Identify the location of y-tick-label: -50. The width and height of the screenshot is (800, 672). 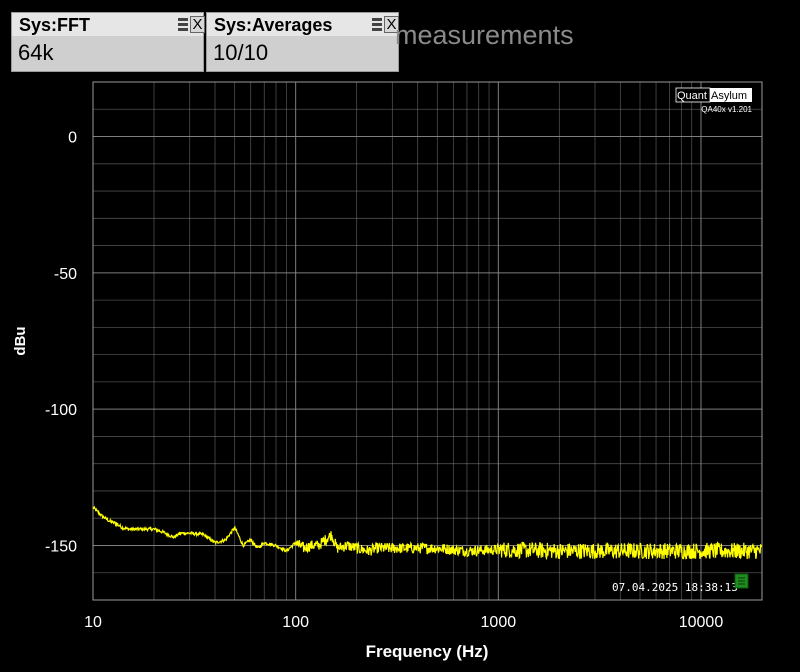
(65, 274).